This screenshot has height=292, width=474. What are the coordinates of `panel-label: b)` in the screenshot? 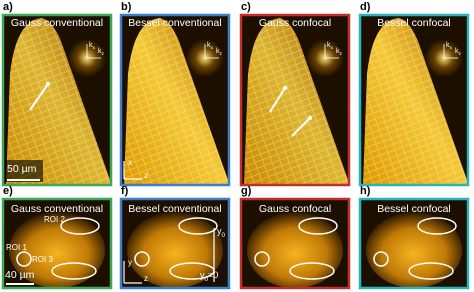 It's located at (126, 7).